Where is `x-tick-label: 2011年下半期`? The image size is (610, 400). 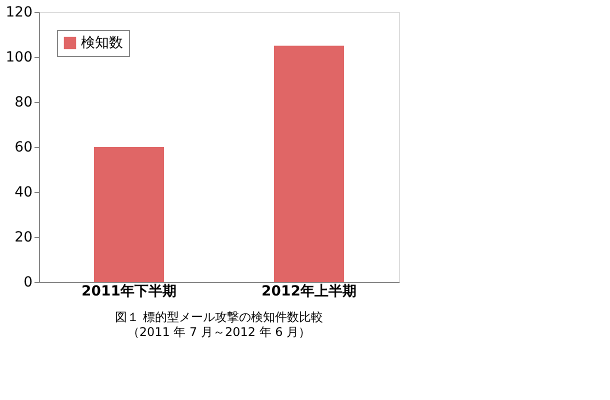
x-tick-label: 2011年下半期 is located at coordinates (129, 292).